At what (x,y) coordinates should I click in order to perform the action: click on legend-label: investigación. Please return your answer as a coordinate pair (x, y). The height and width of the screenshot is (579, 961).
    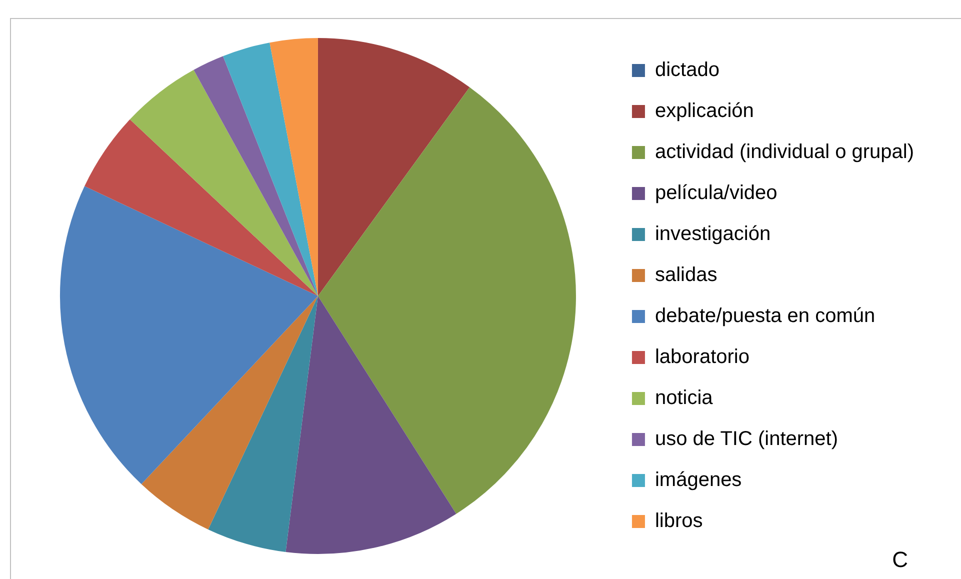
    Looking at the image, I should click on (712, 234).